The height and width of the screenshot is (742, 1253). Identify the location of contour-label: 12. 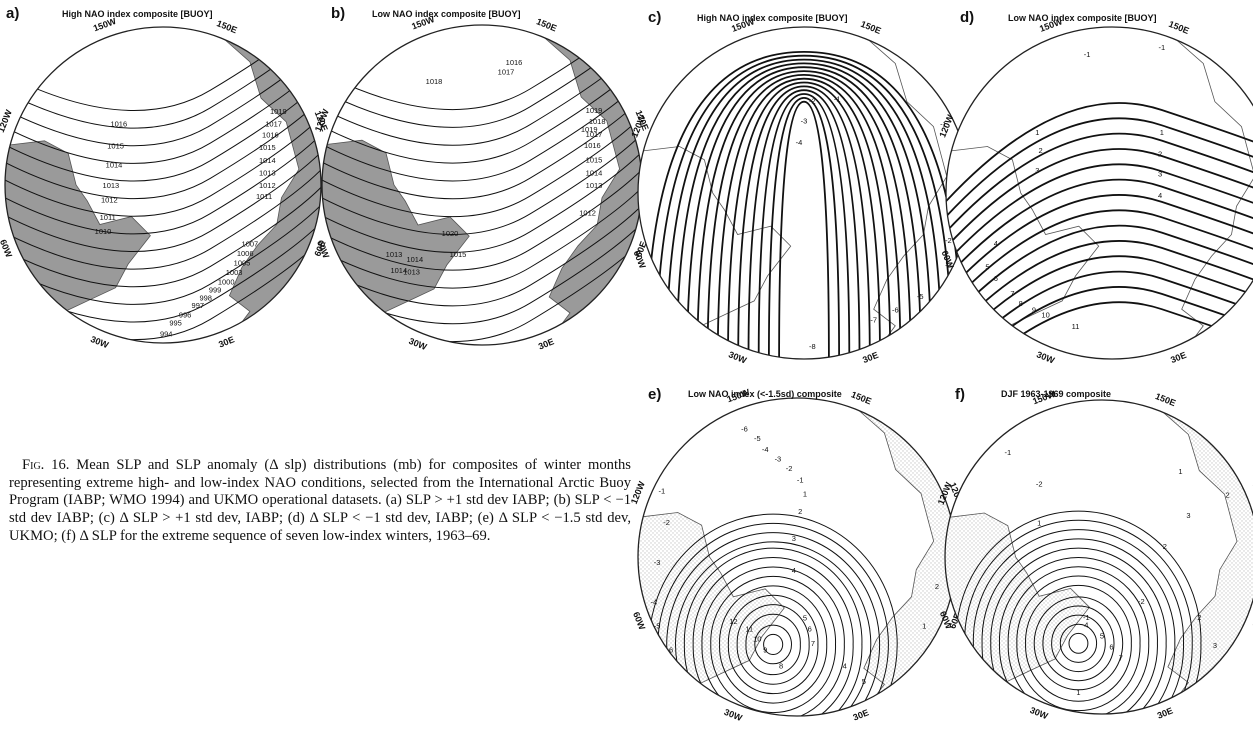
(733, 621).